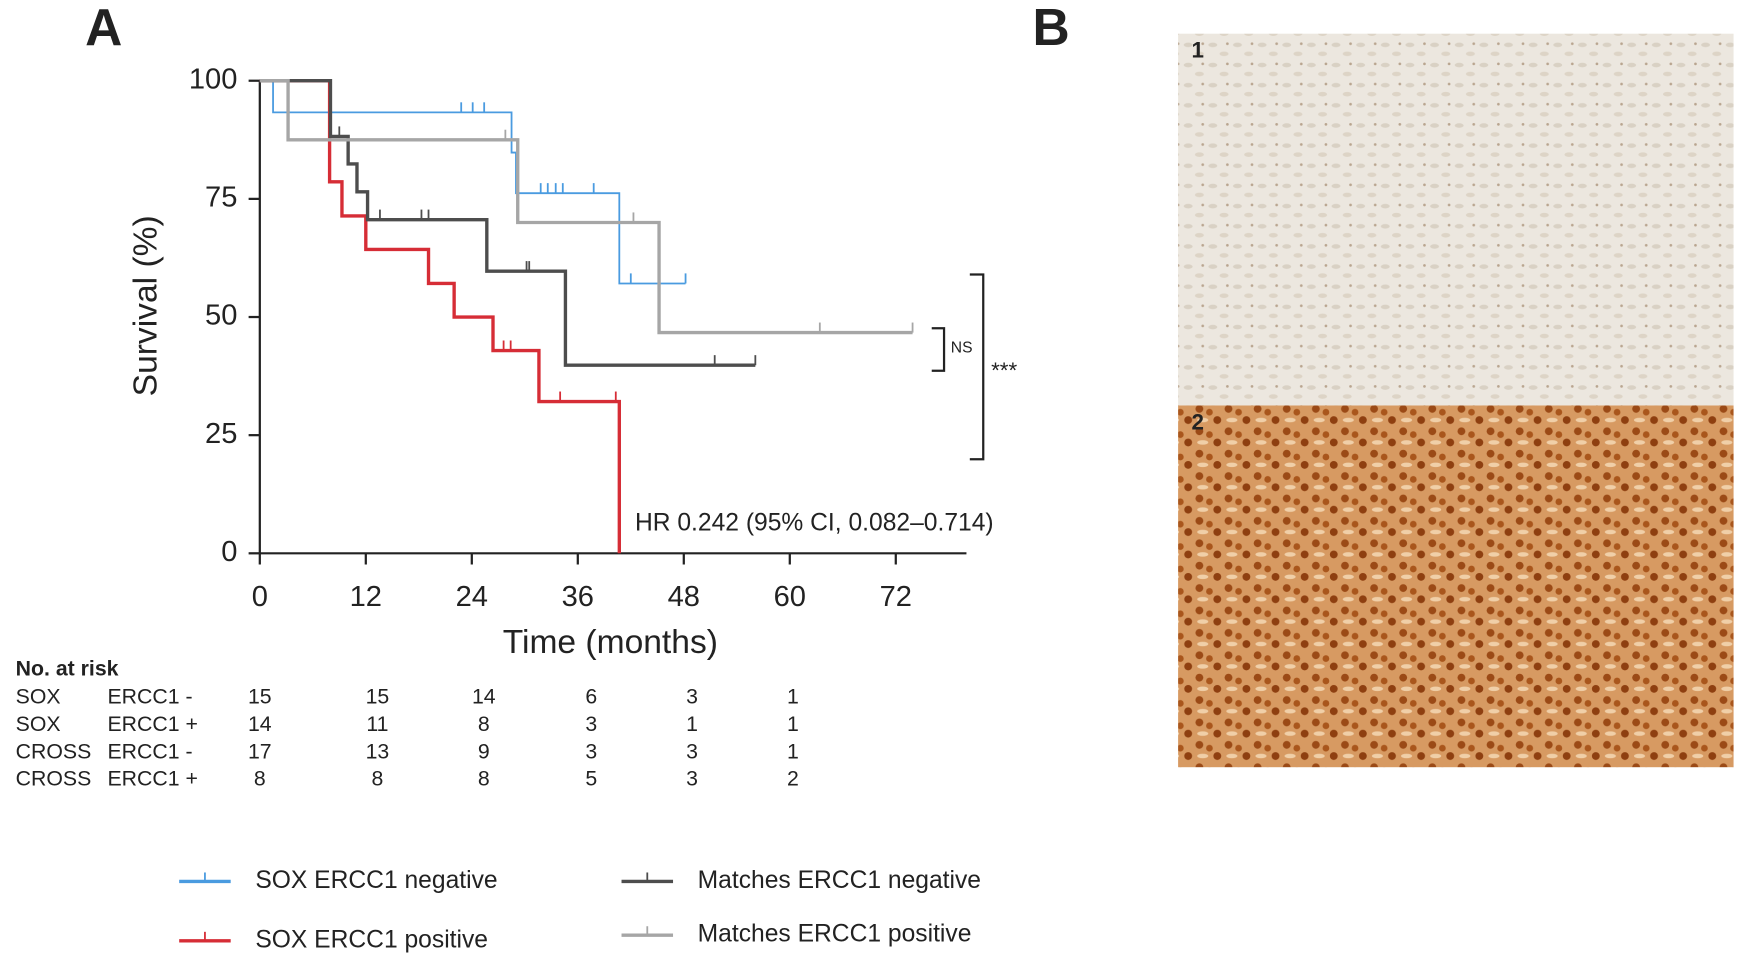 The image size is (1747, 970). Describe the element at coordinates (684, 597) in the screenshot. I see `x-tick-label: 48` at that location.